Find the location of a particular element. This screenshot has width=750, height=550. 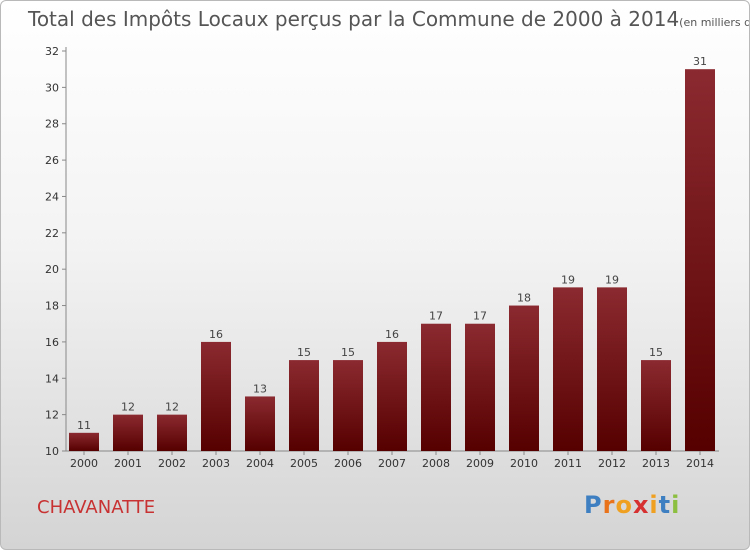

x-tick-label: 2013 is located at coordinates (656, 463).